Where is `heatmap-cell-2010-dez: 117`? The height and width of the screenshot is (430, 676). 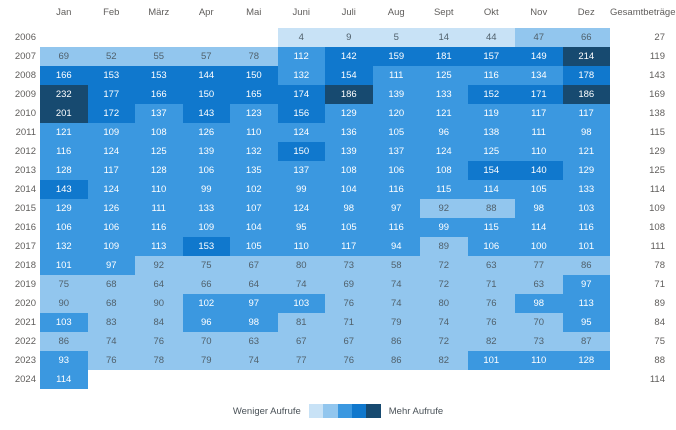 heatmap-cell-2010-dez: 117 is located at coordinates (586, 113).